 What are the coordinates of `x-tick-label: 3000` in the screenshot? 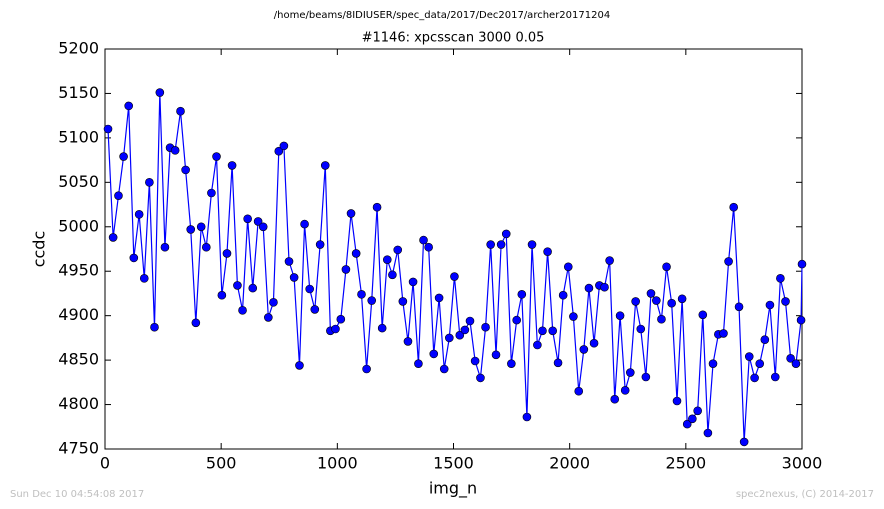 It's located at (802, 463).